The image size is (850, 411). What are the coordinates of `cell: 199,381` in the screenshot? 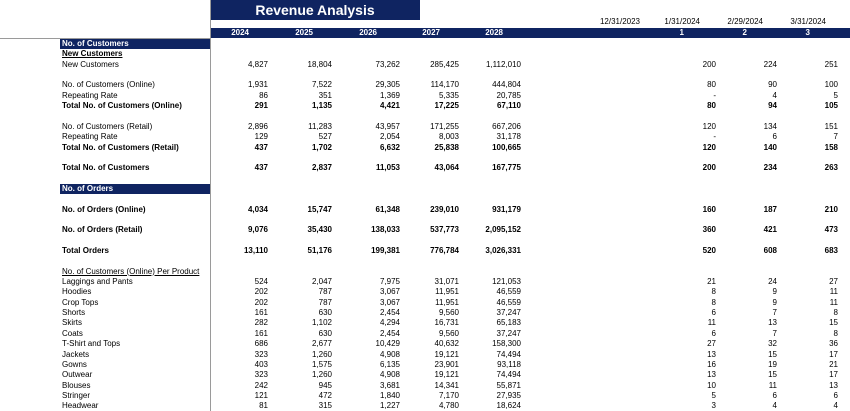 It's located at (385, 250).